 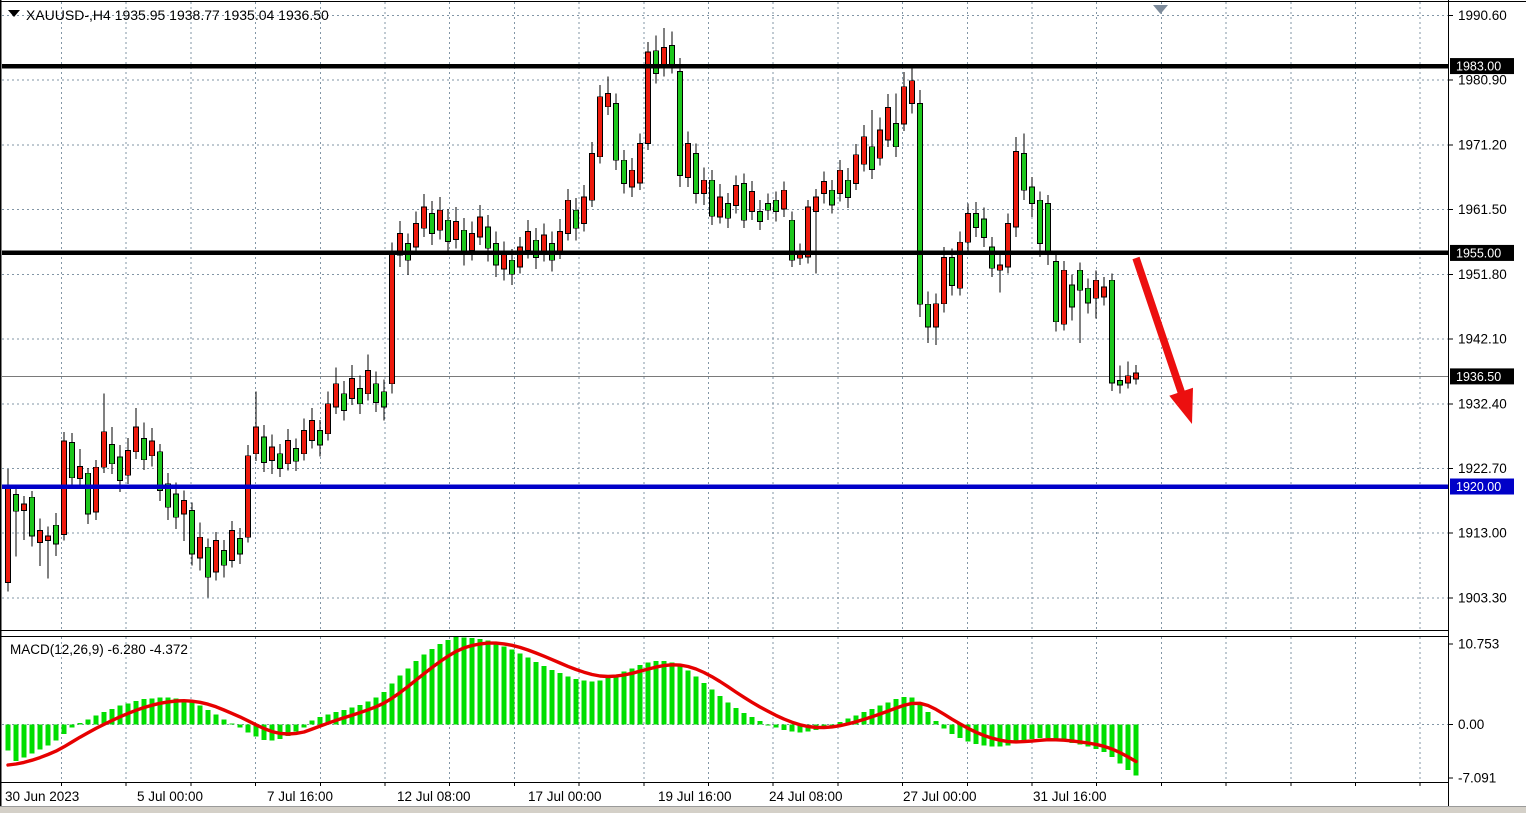 I want to click on macd-axis: 10.753 0.00 -7.091, so click(x=1473, y=711).